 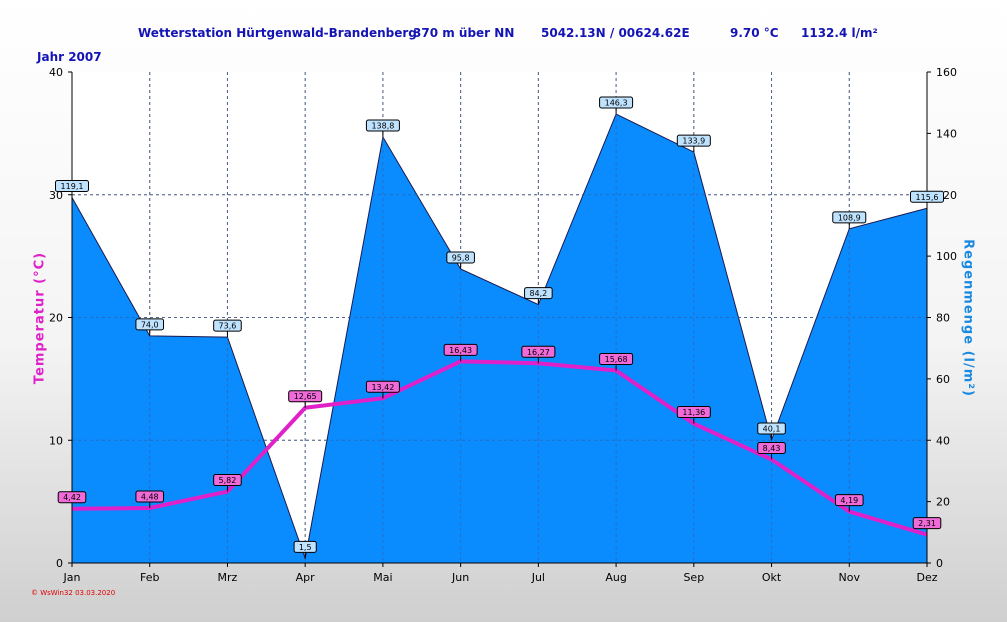 I want to click on rainfall-data-label: 40,1, so click(x=772, y=428).